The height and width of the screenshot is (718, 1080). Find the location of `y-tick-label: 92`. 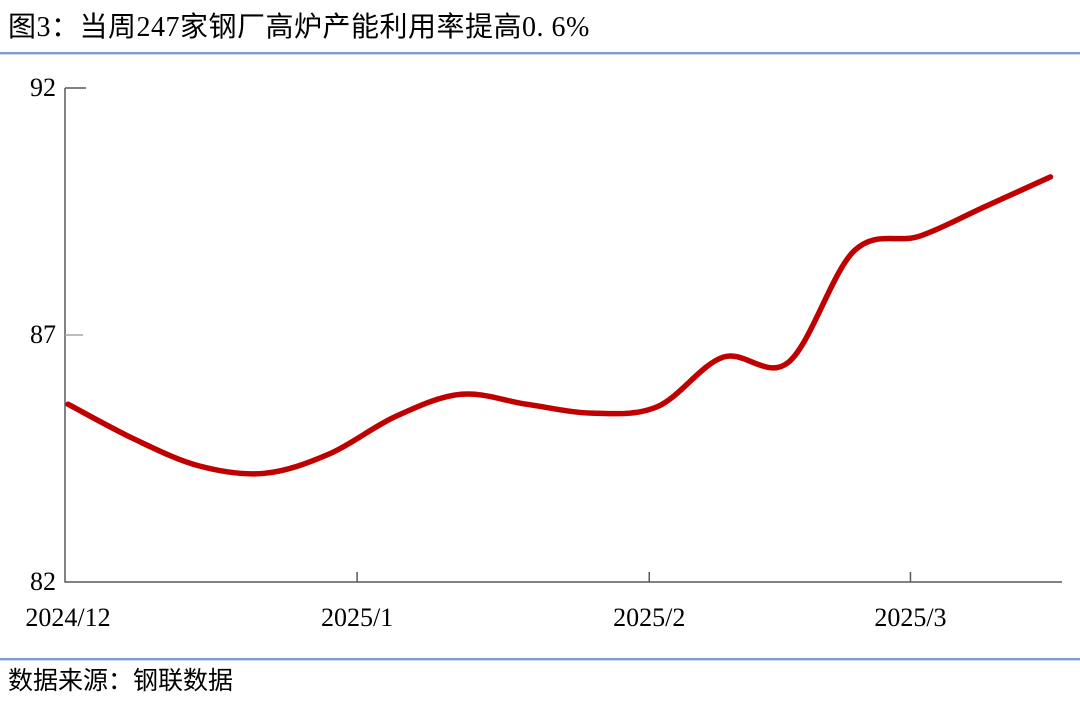

y-tick-label: 92 is located at coordinates (43, 87).